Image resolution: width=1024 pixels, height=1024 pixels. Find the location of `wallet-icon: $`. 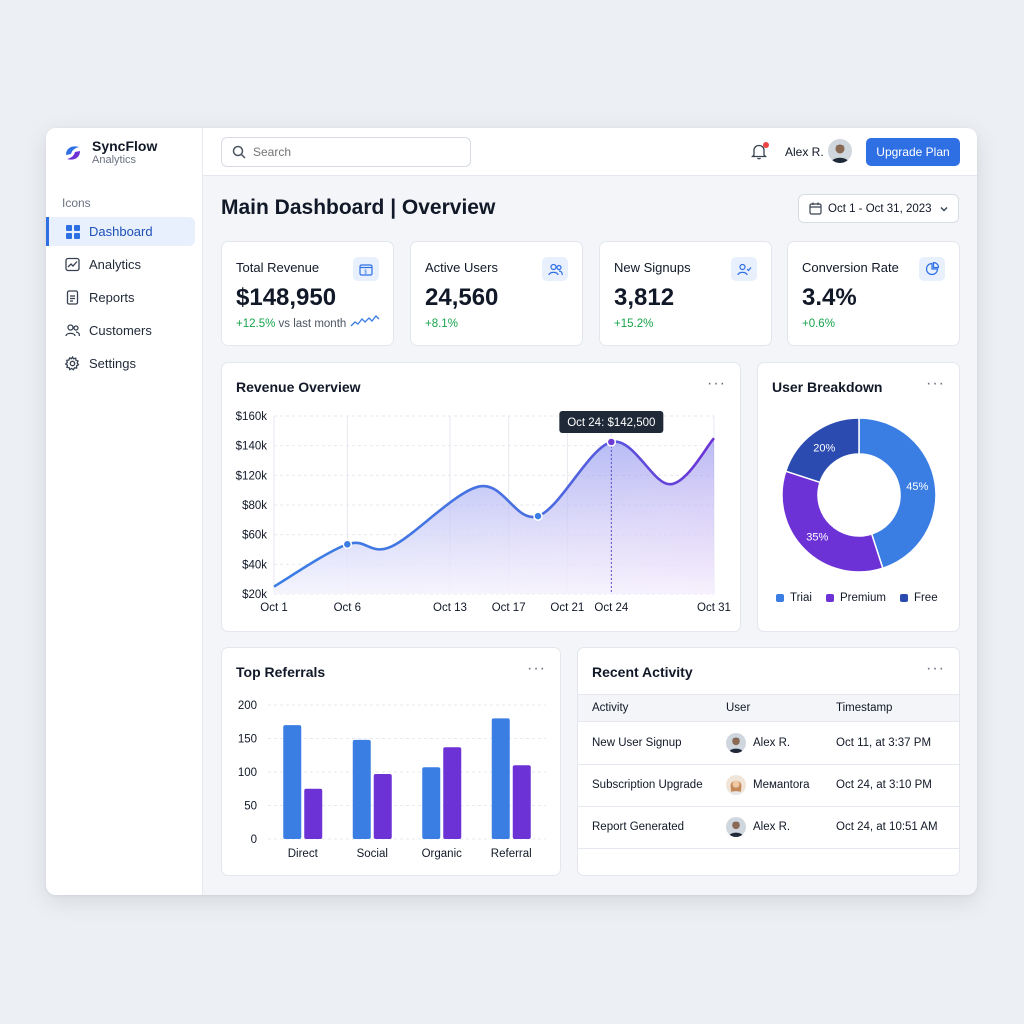

wallet-icon: $ is located at coordinates (366, 269).